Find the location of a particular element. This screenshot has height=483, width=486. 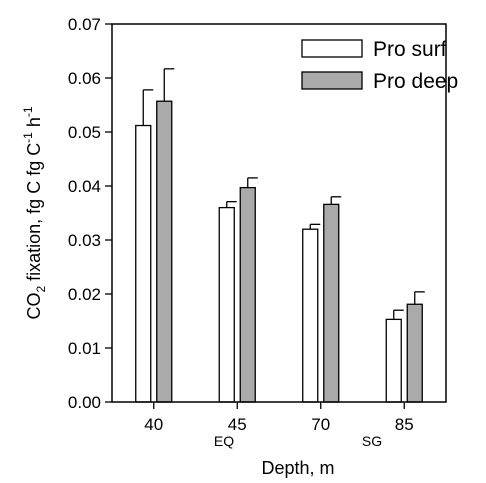

y-tick-label-0-07: 0.07 is located at coordinates (84, 24).